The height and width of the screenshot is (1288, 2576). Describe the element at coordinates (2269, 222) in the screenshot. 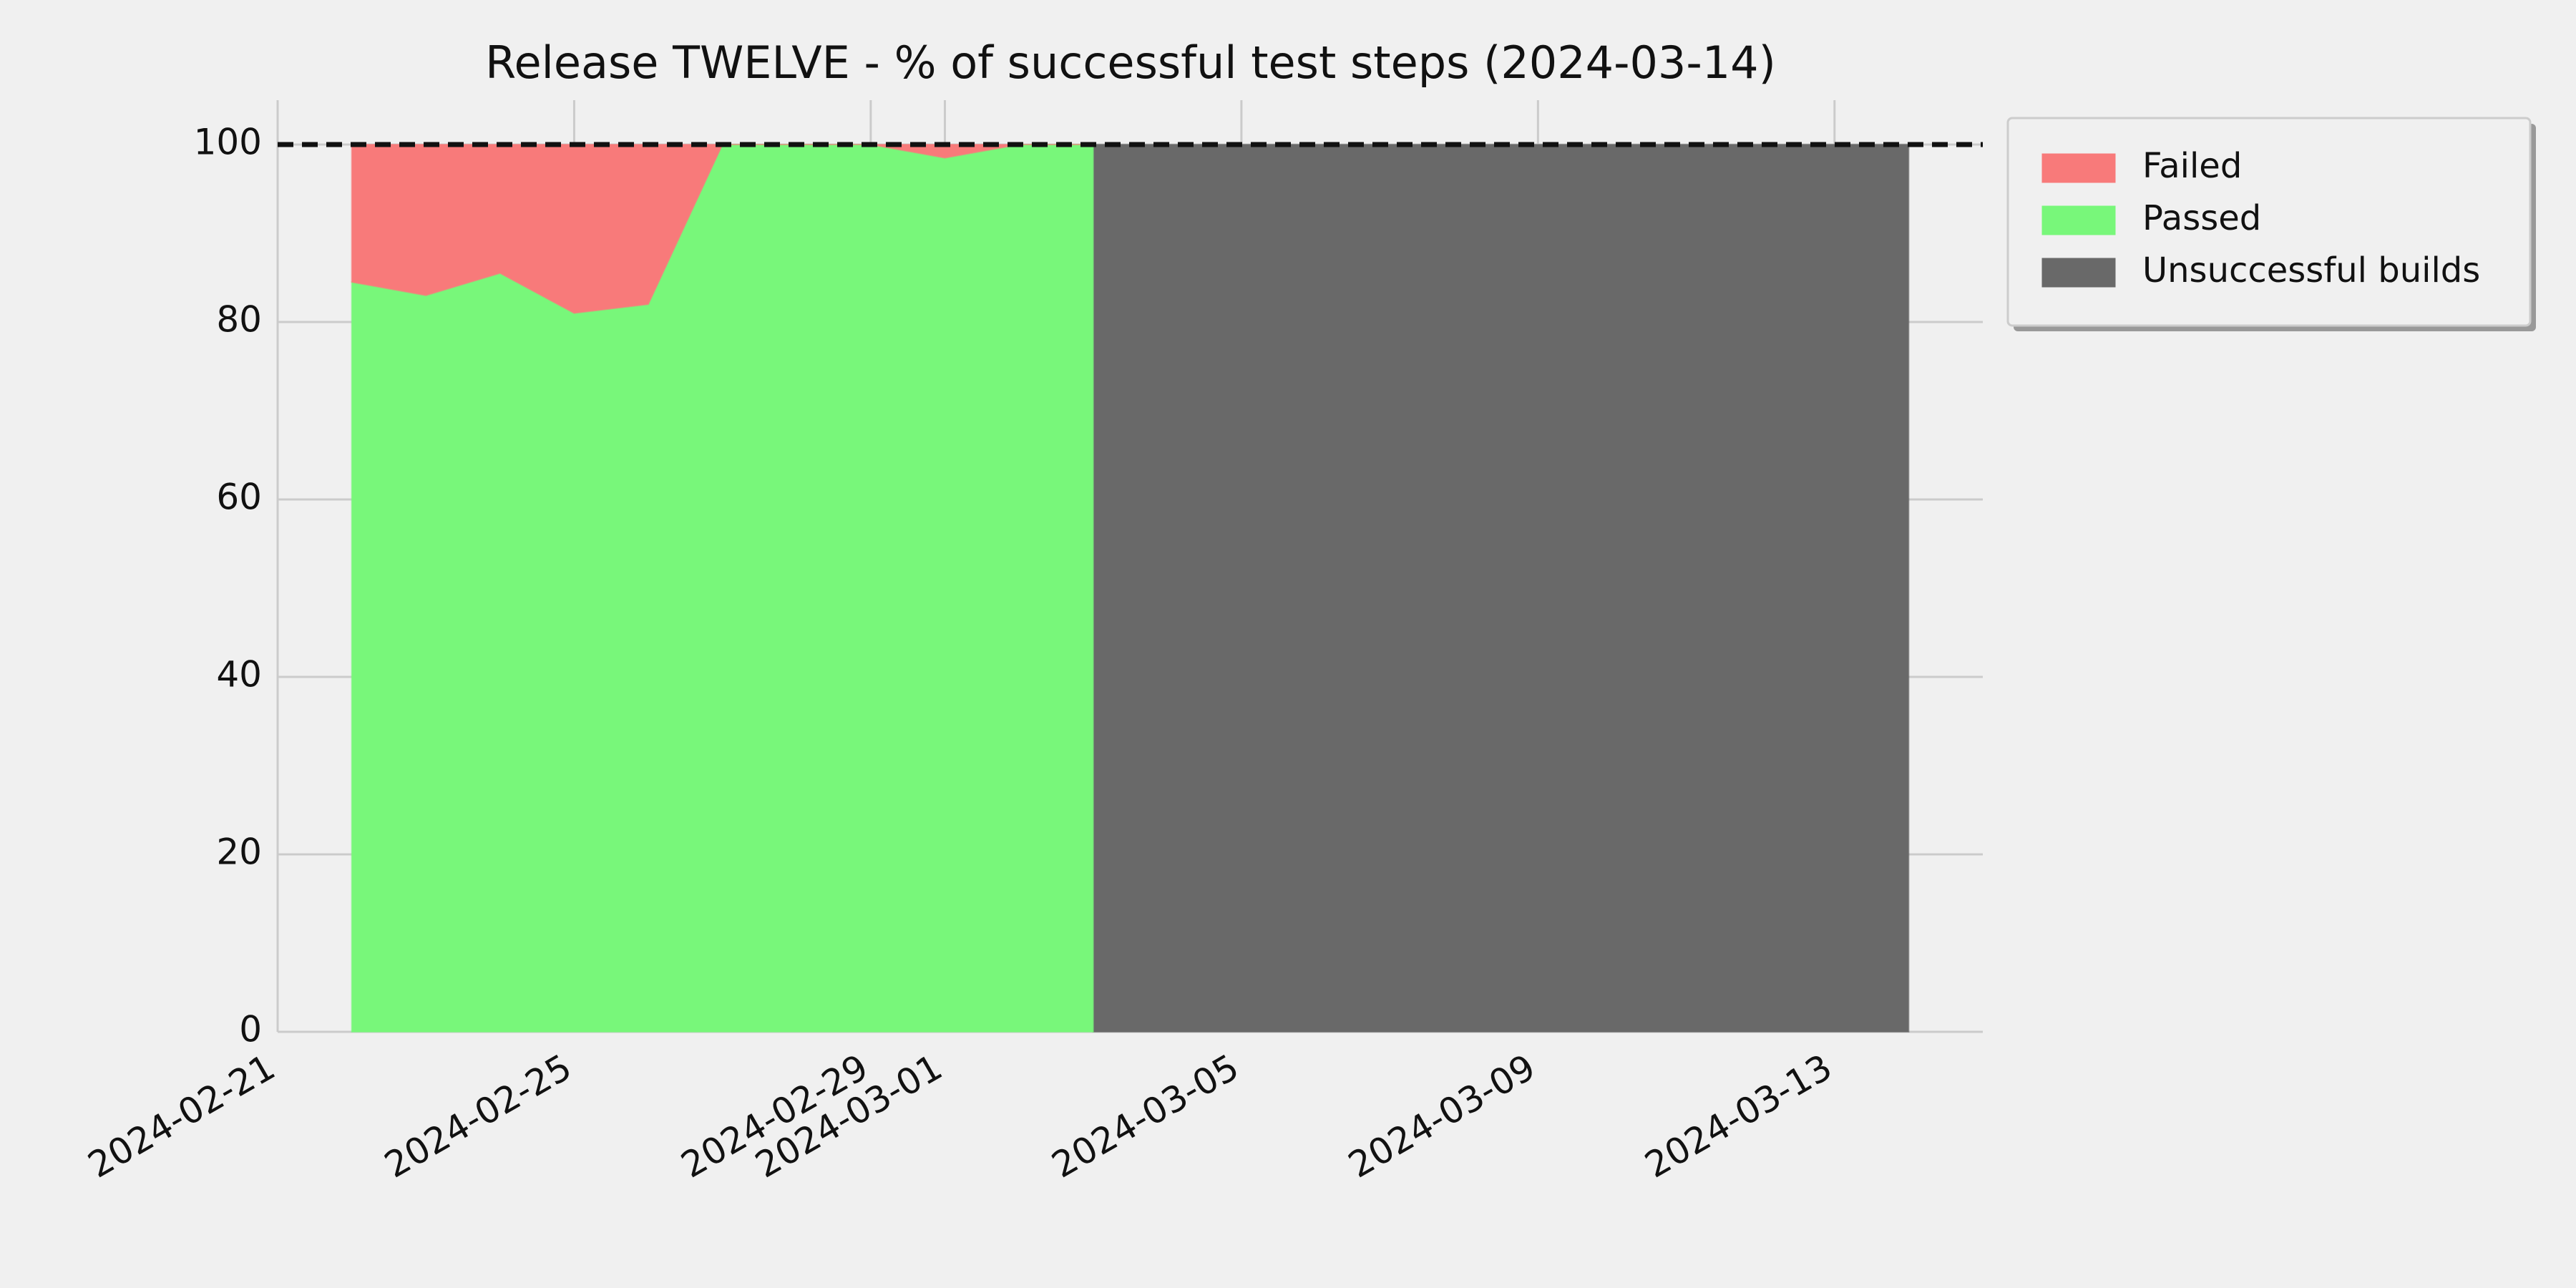

I see `legend-frame` at that location.